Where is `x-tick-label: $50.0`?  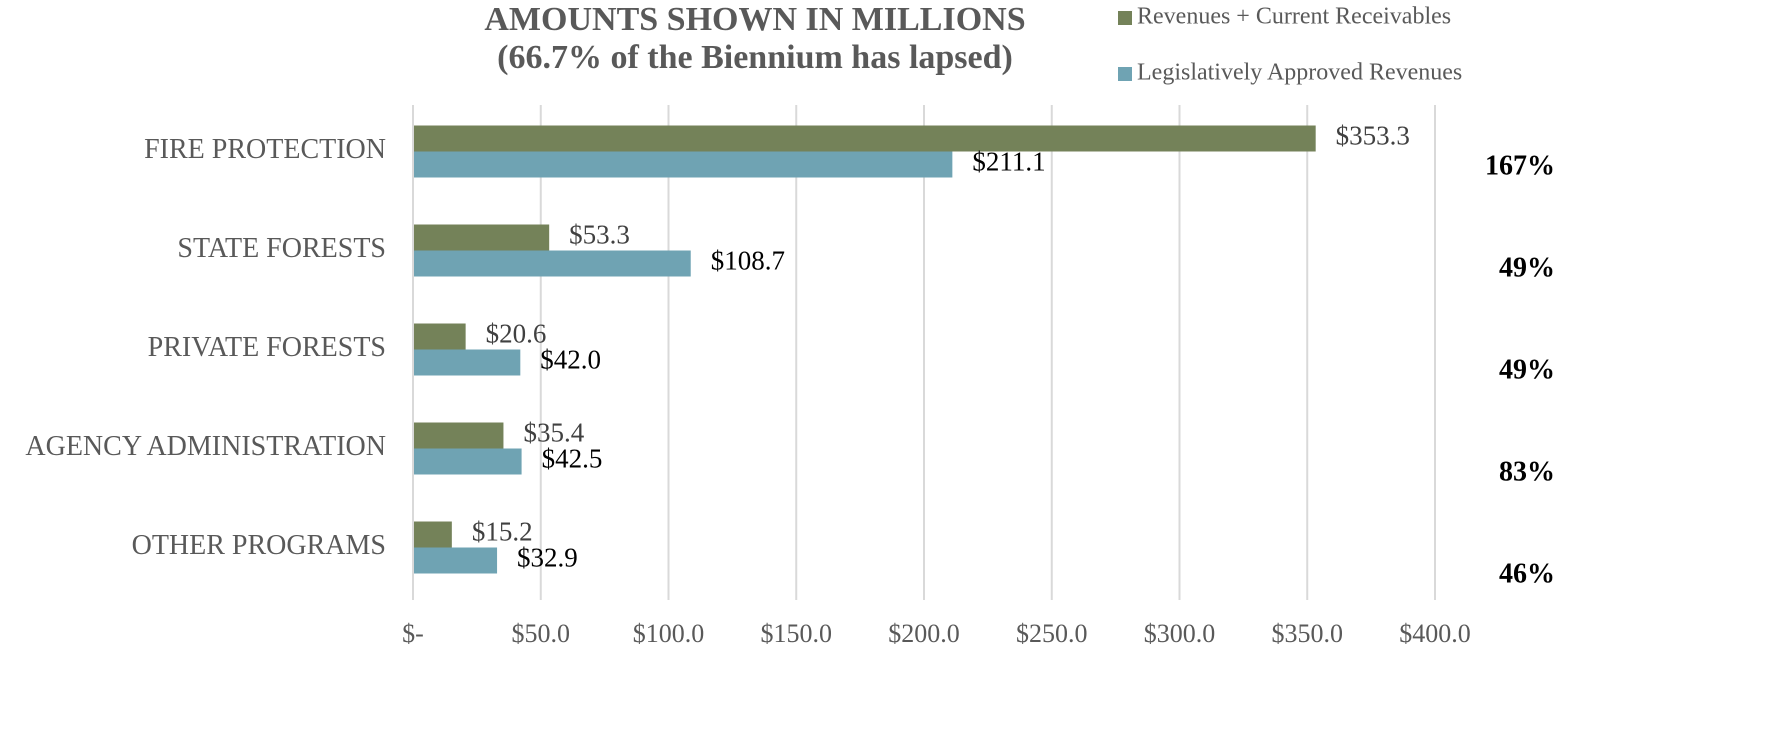
x-tick-label: $50.0 is located at coordinates (541, 633).